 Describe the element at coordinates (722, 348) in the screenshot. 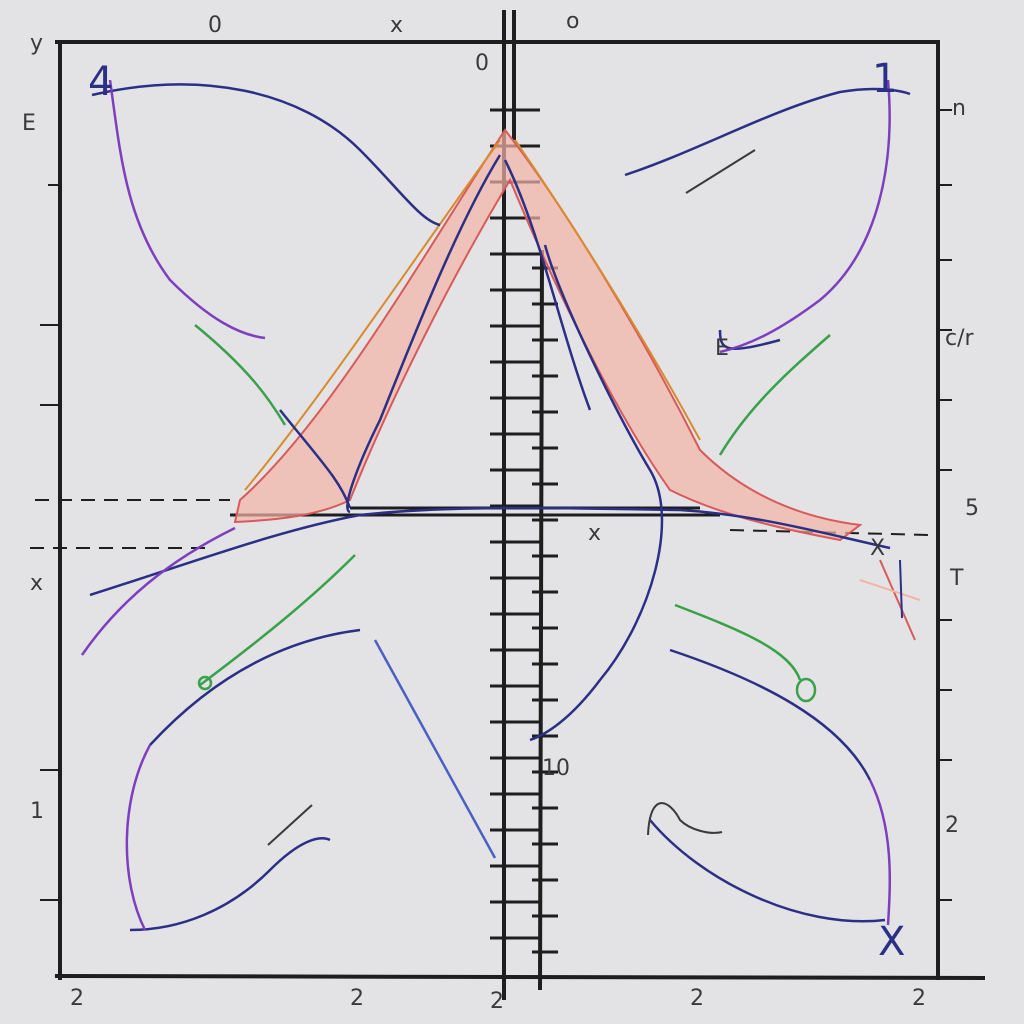

I see `letter-e: E` at that location.